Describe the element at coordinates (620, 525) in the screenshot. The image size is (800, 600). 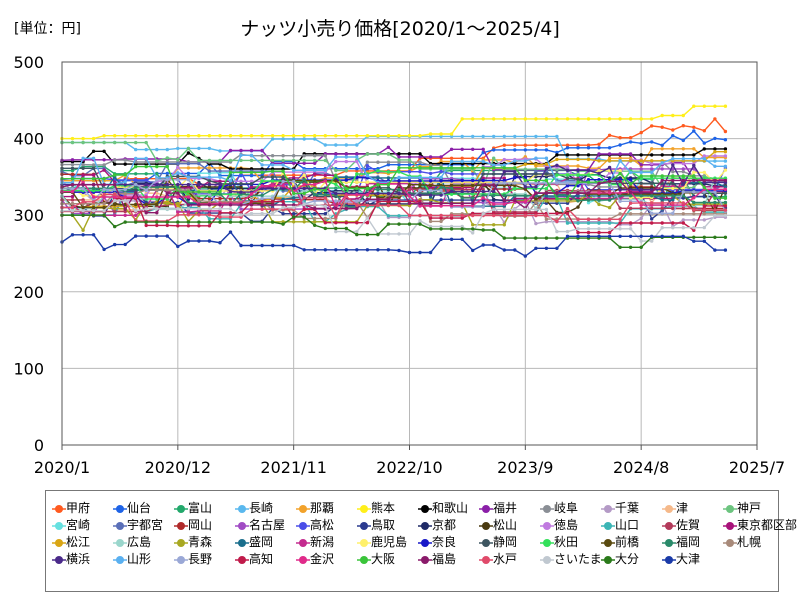
I see `legend-item: 山口` at that location.